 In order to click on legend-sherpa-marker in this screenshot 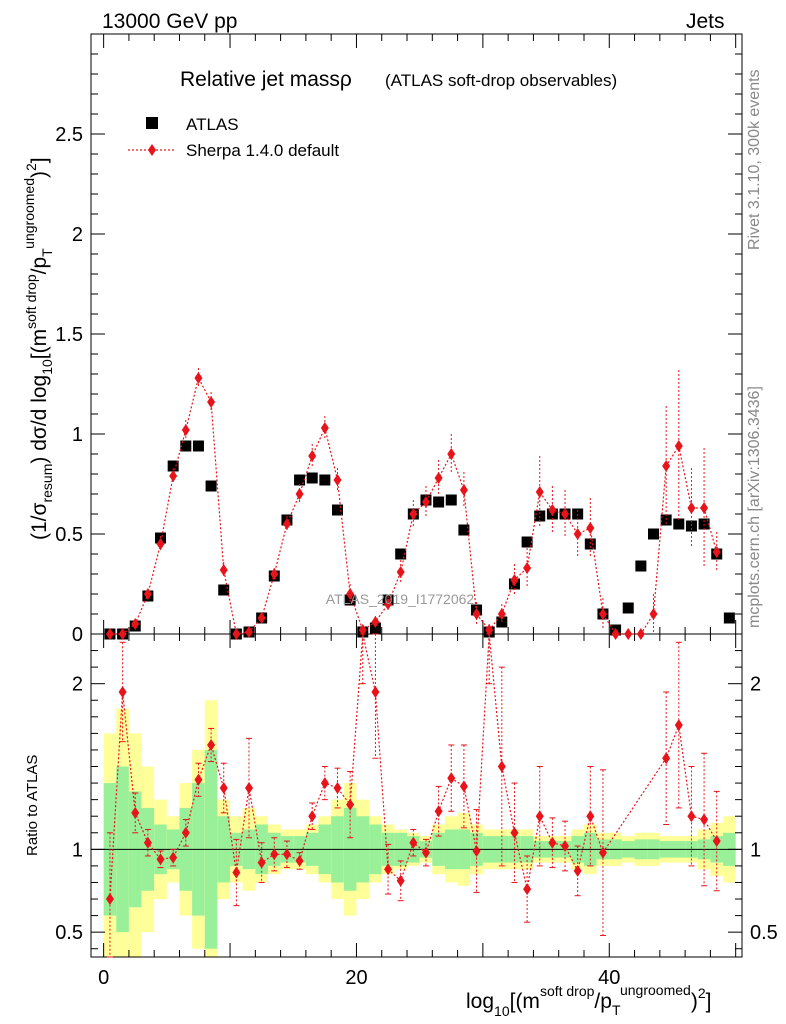, I will do `click(152, 150)`.